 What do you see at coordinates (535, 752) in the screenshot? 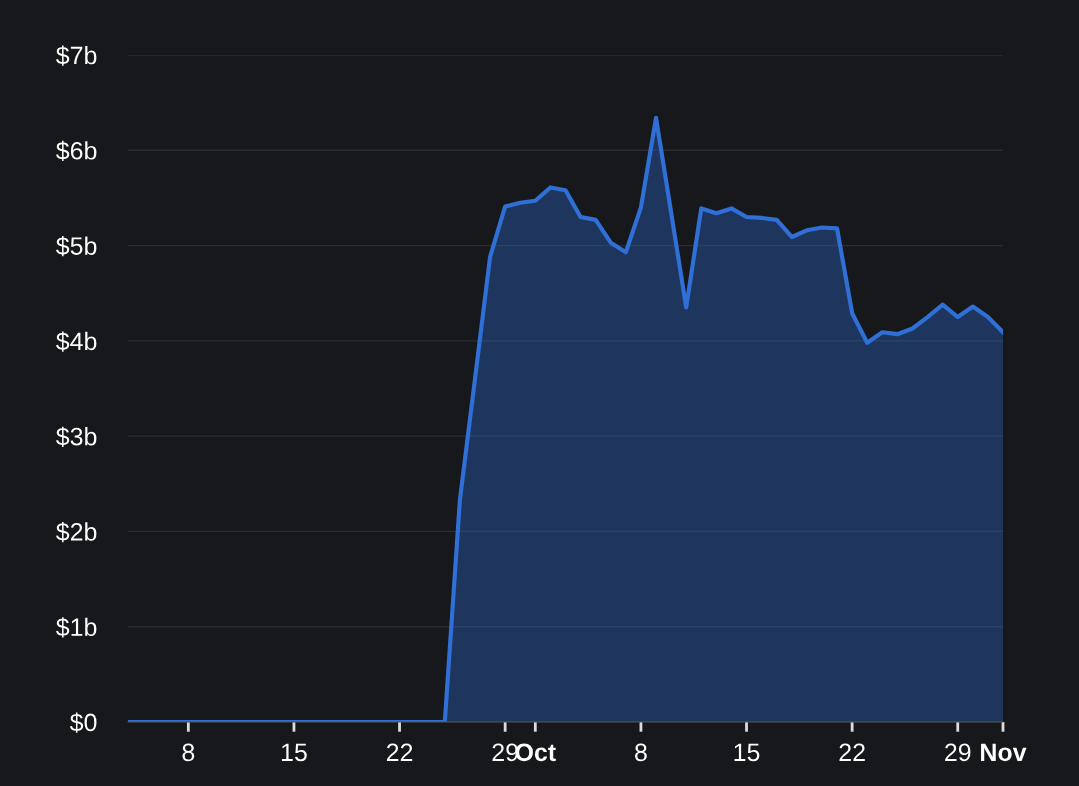
I see `x-tick-label: Oct` at bounding box center [535, 752].